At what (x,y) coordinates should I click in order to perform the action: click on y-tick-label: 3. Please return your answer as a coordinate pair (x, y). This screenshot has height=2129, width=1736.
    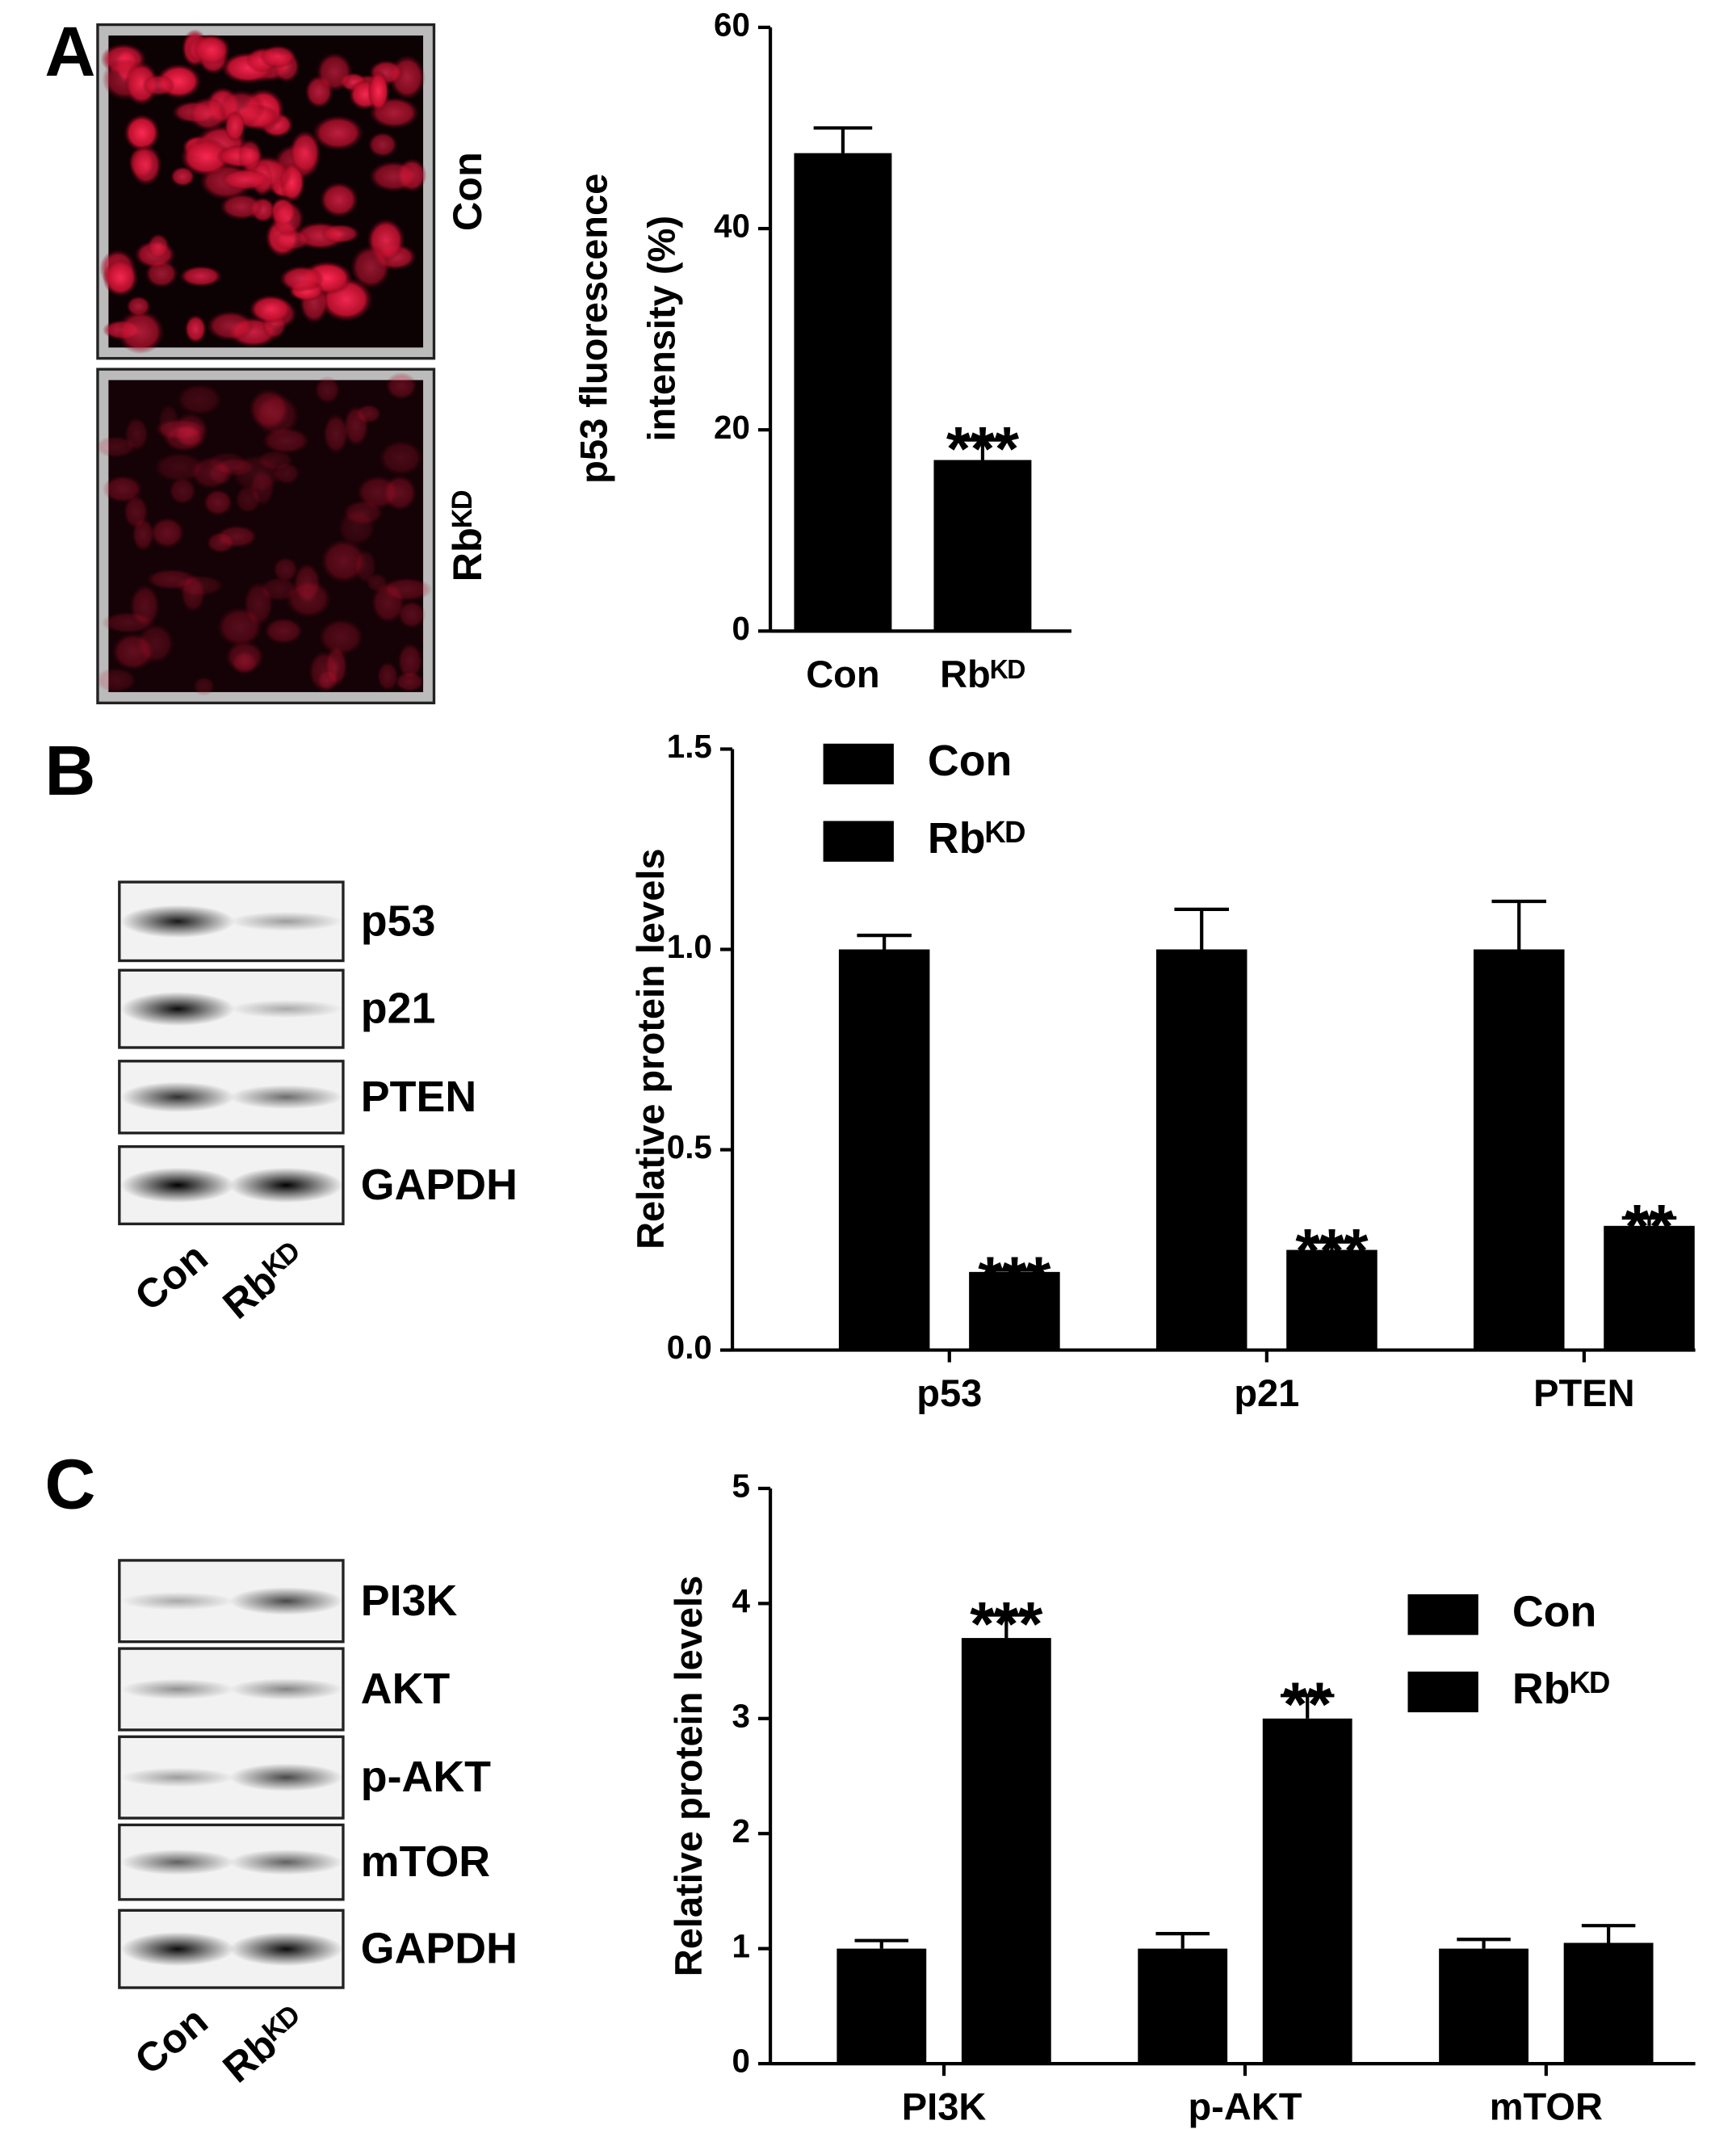
    Looking at the image, I should click on (740, 1716).